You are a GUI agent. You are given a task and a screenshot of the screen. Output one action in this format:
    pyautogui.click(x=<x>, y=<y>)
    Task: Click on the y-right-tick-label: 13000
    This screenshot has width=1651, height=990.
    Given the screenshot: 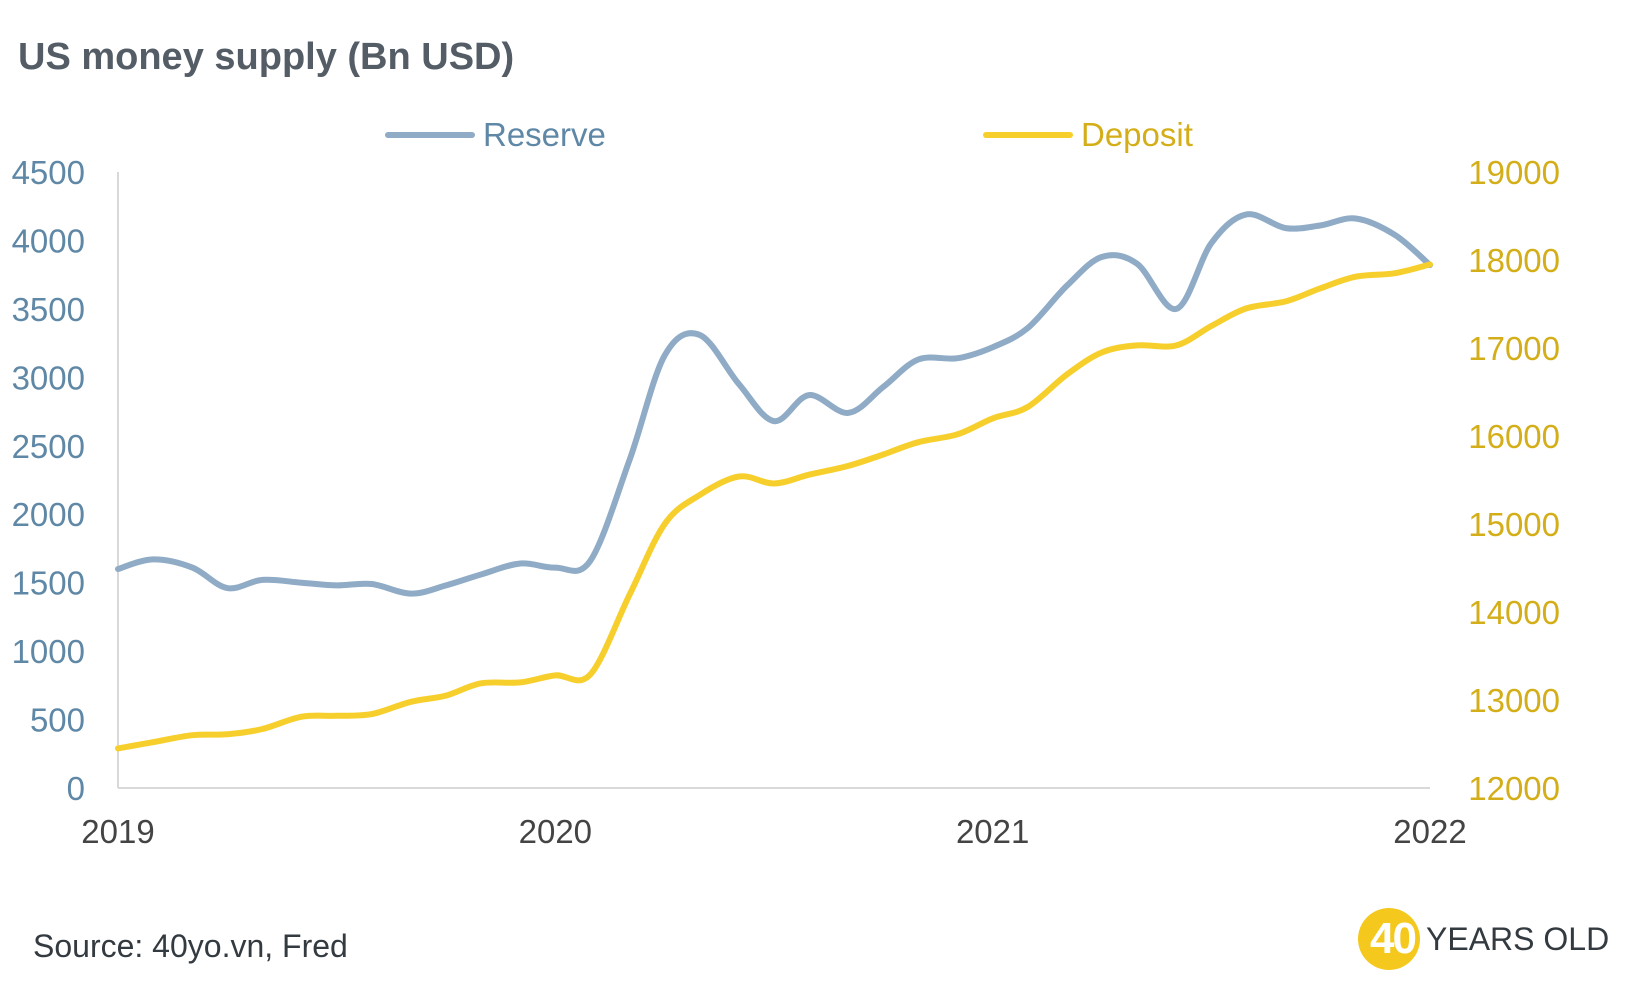 What is the action you would take?
    pyautogui.click(x=1514, y=700)
    